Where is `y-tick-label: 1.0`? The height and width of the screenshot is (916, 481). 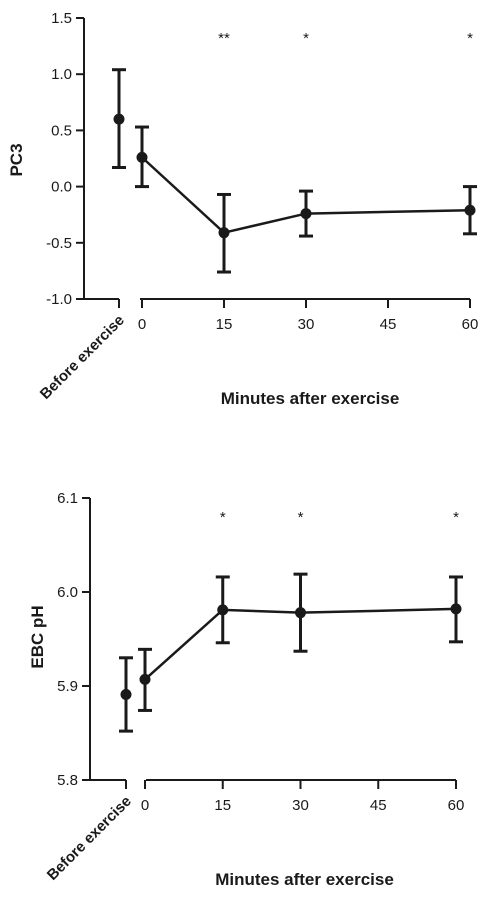 y-tick-label: 1.0 is located at coordinates (61, 74).